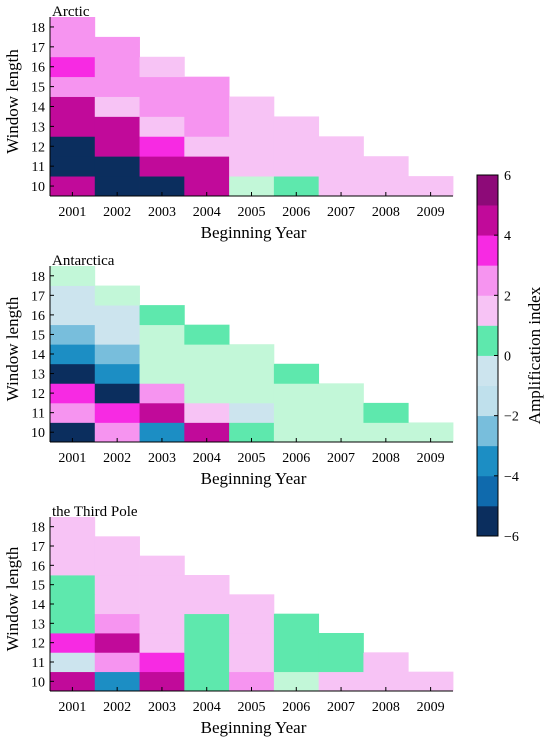  I want to click on colorbar-tick-label: 6, so click(507, 176).